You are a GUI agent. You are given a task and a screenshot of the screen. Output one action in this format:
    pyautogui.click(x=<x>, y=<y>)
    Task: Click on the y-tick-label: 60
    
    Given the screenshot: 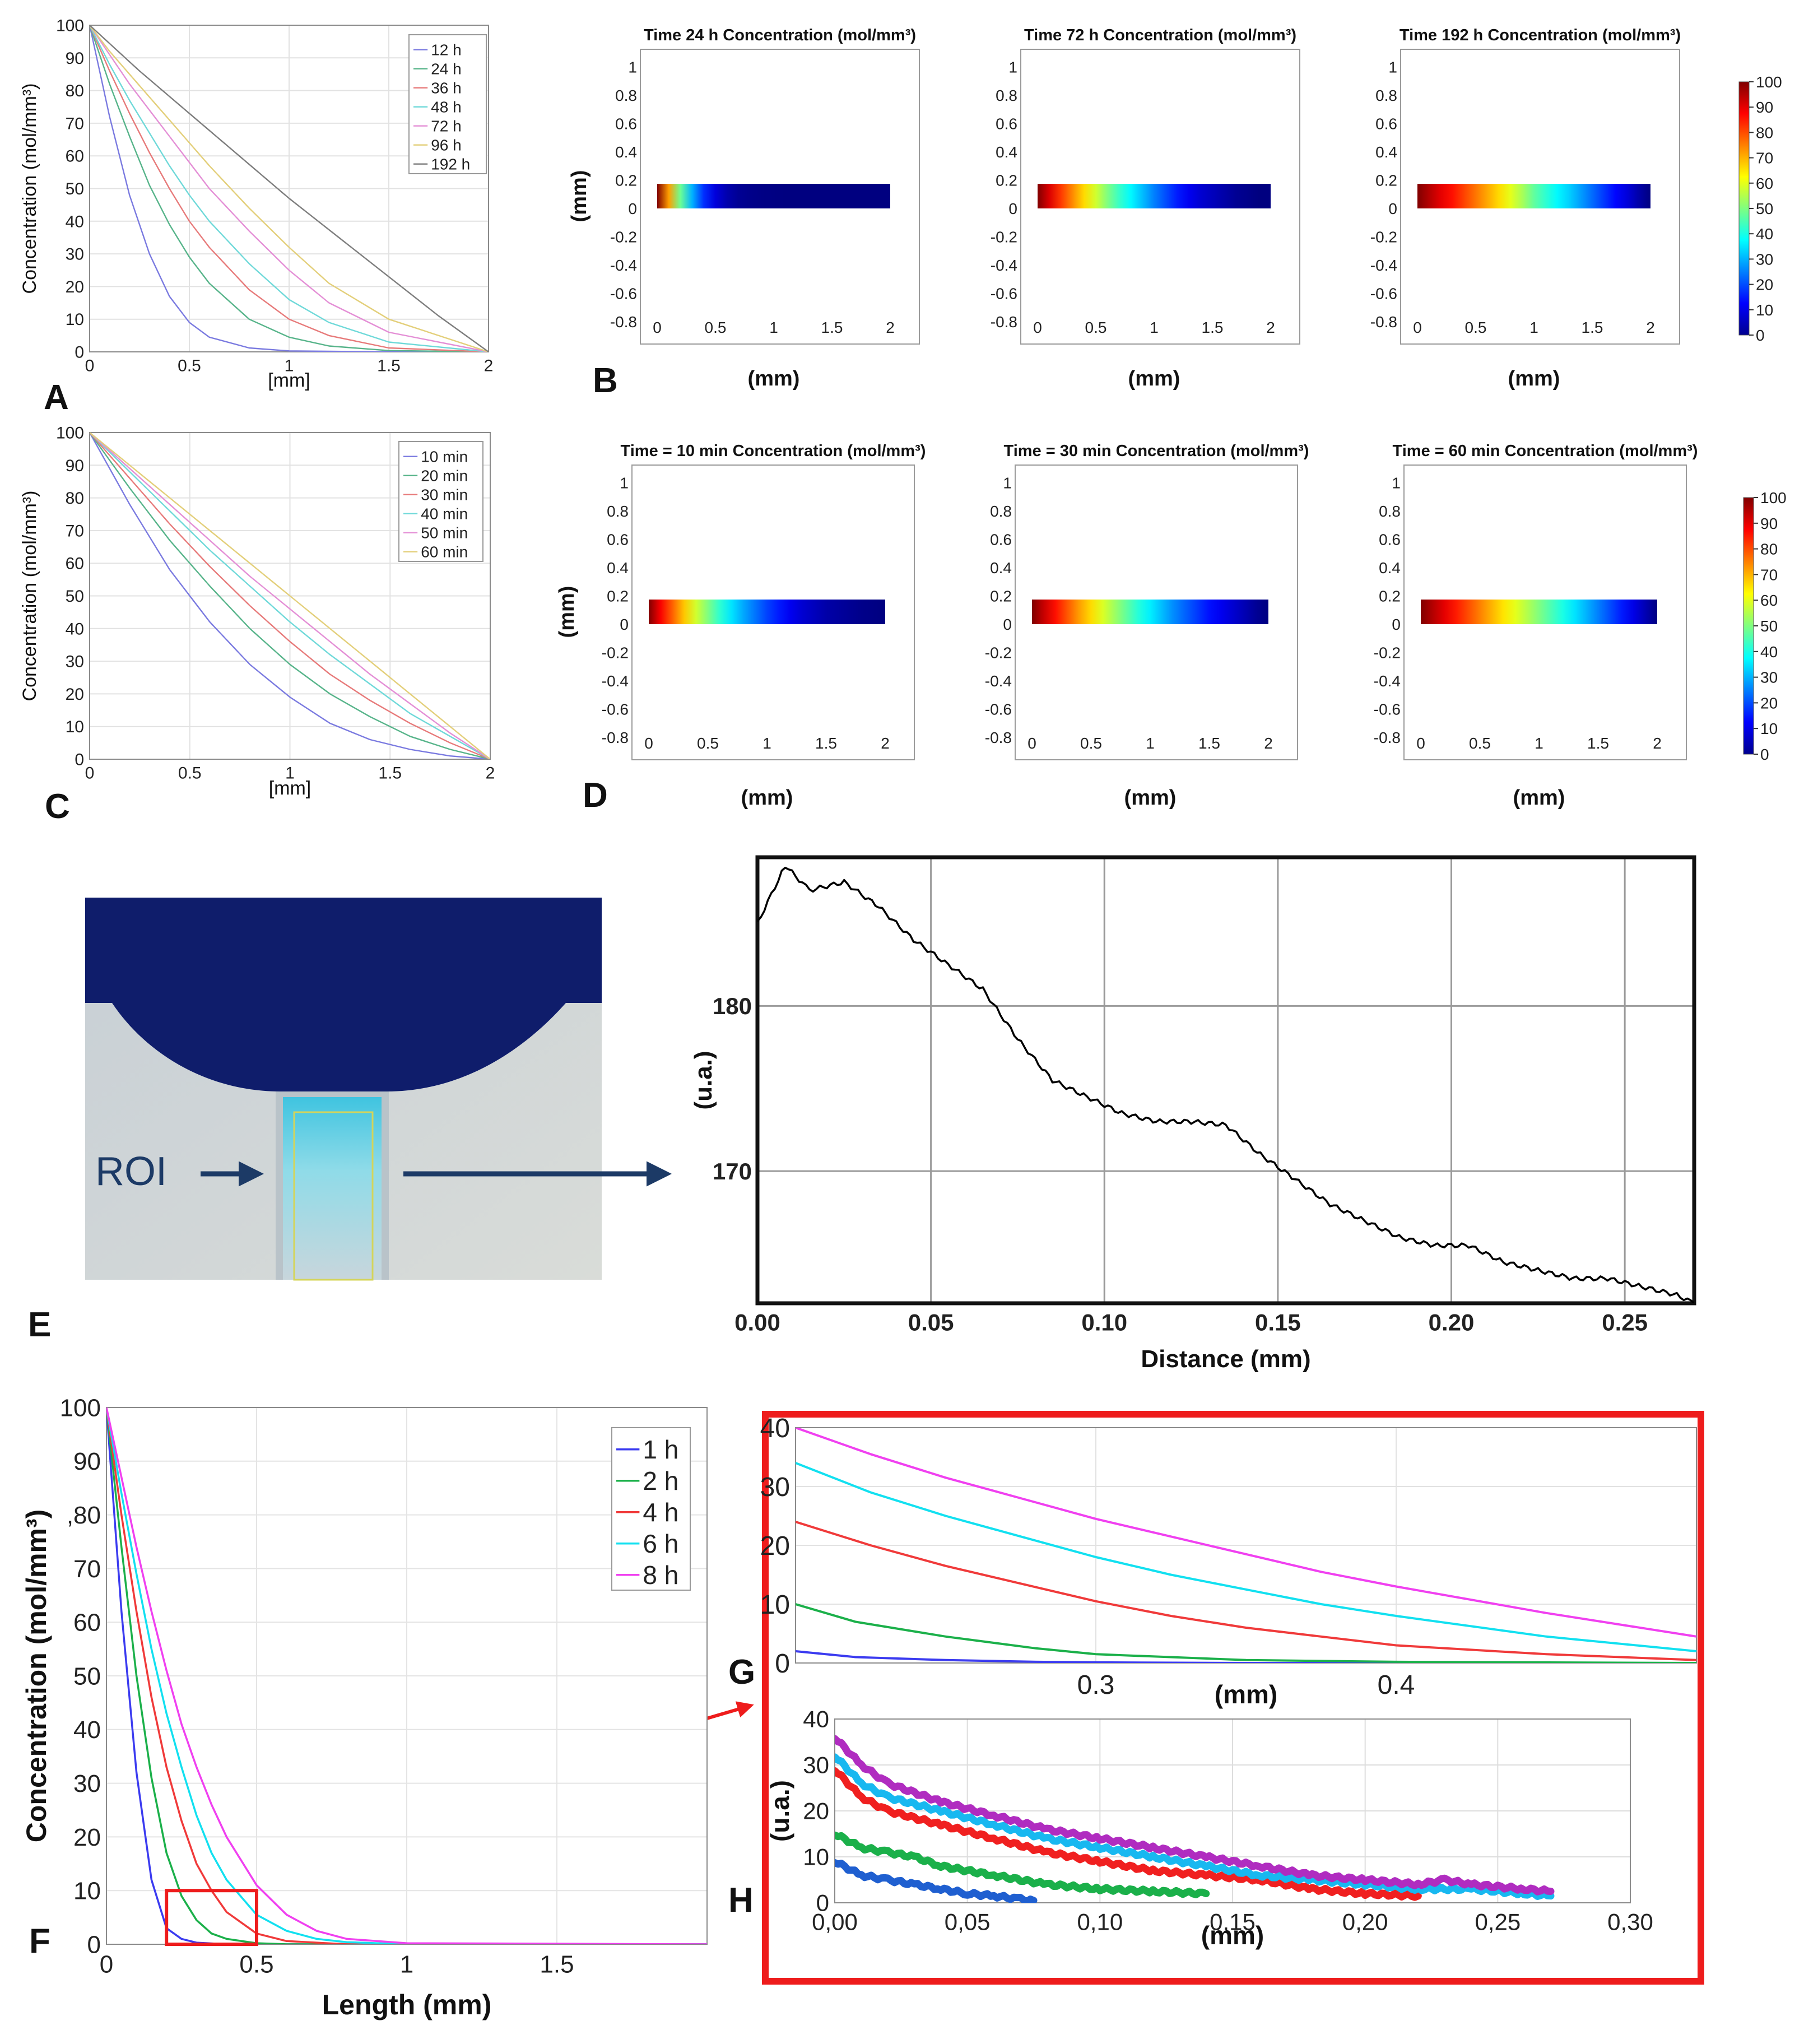 What is the action you would take?
    pyautogui.click(x=75, y=564)
    